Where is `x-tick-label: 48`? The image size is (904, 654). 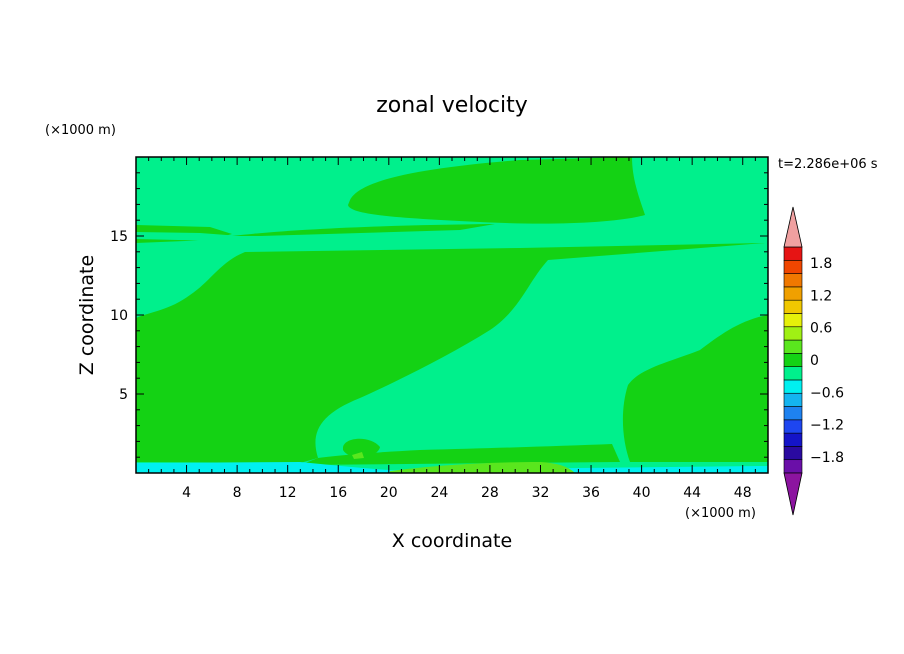 x-tick-label: 48 is located at coordinates (743, 493).